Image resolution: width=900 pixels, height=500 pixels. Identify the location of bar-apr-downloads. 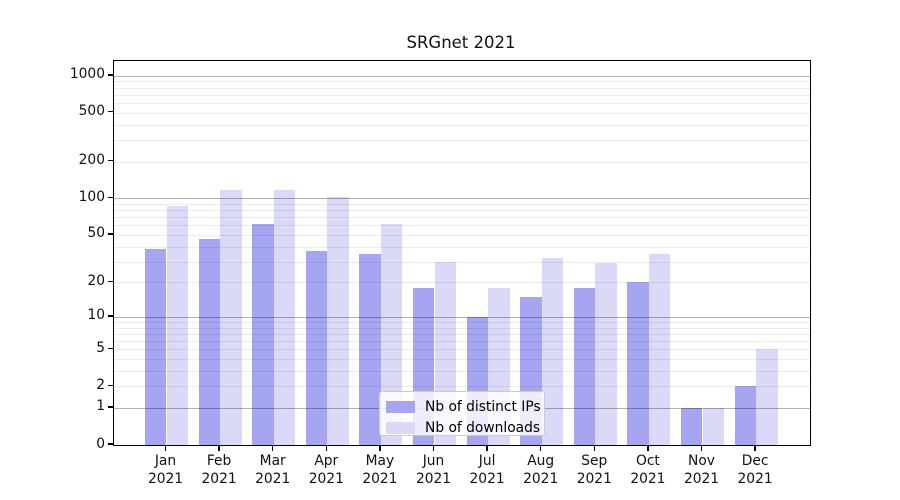
(338, 321).